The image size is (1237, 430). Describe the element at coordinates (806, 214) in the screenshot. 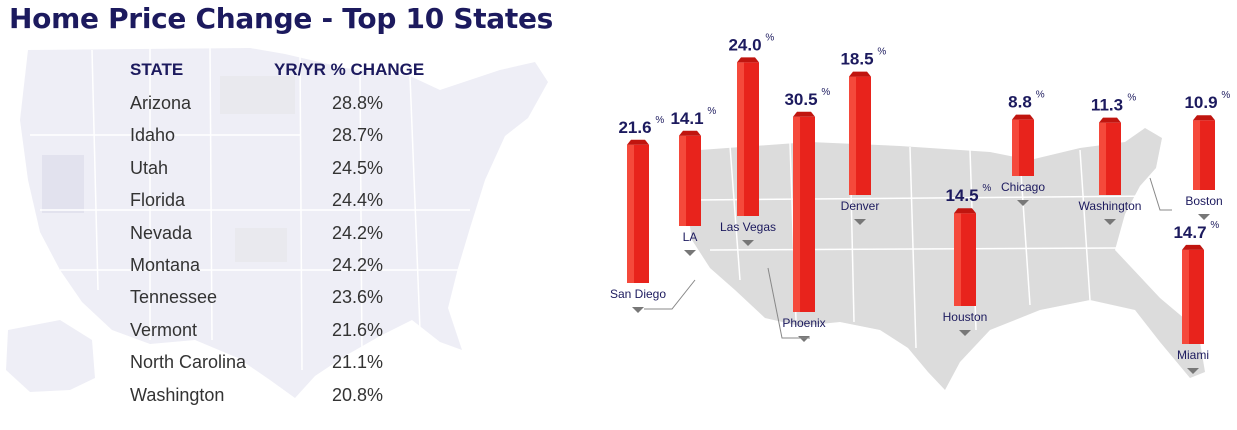

I see `bar-item: 30.5 % Phoenix` at that location.